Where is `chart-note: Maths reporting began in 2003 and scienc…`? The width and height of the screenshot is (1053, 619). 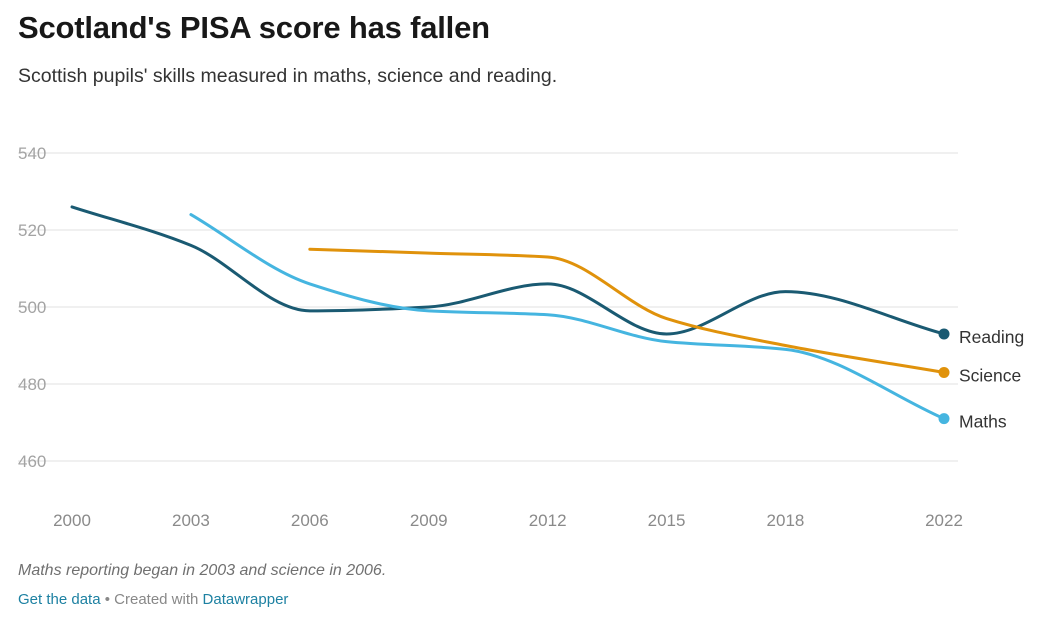 chart-note: Maths reporting began in 2003 and scienc… is located at coordinates (202, 570).